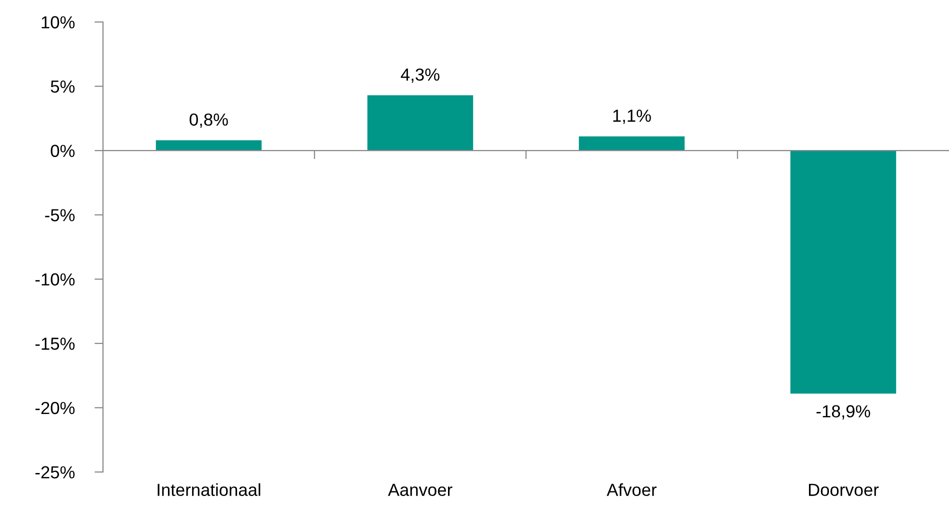  I want to click on y-tick-label: 0%, so click(62, 151).